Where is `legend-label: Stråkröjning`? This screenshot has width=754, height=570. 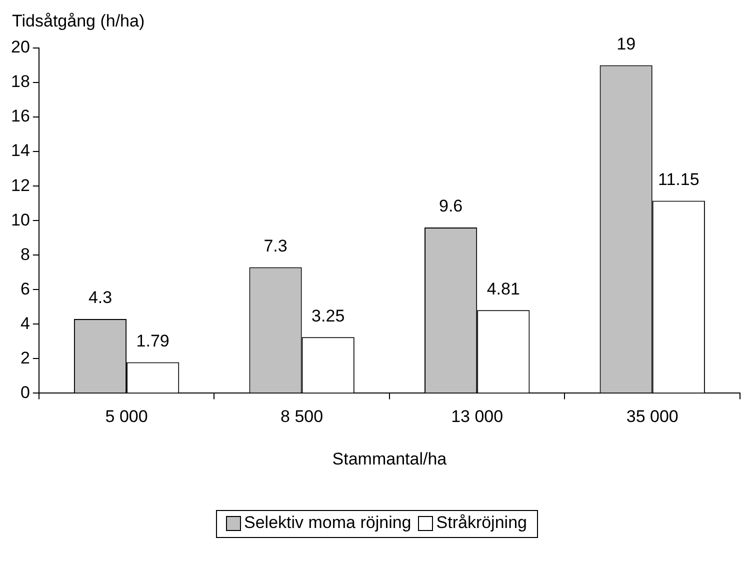
legend-label: Stråkröjning is located at coordinates (481, 523).